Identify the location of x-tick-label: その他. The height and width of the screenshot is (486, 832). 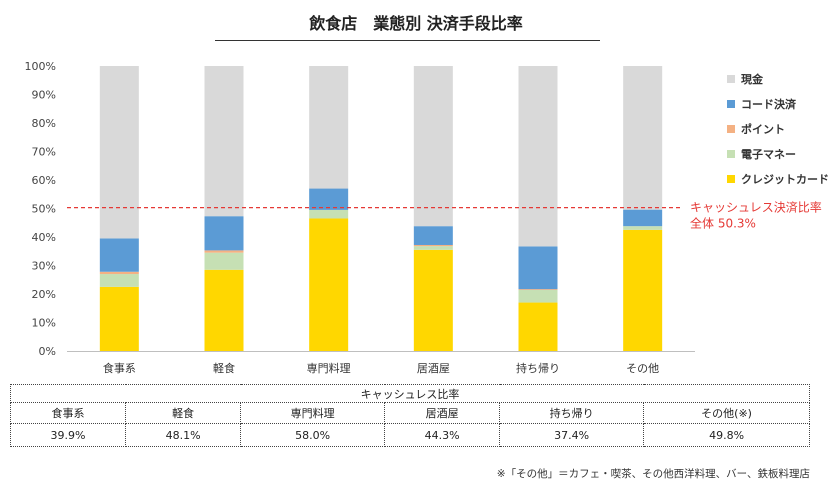
(642, 368).